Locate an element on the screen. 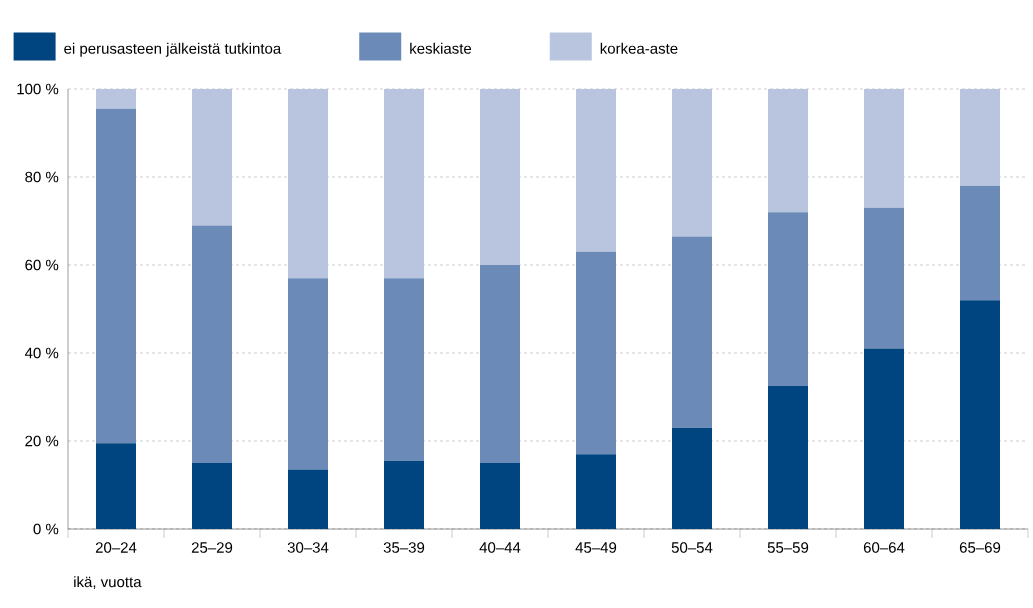 Image resolution: width=1033 pixels, height=608 pixels. legend-label: keskiaste is located at coordinates (441, 48).